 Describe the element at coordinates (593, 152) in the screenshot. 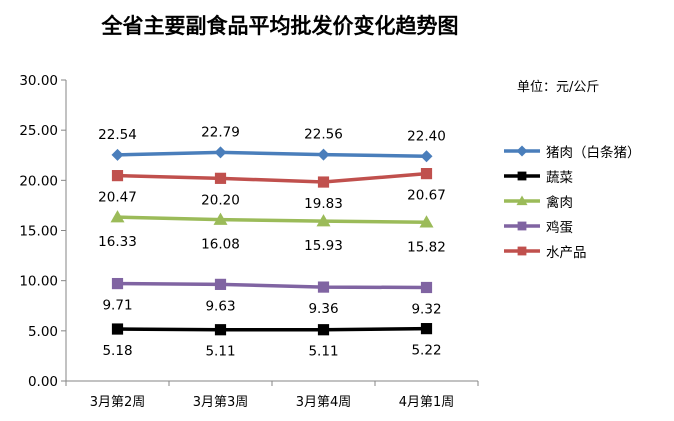

I see `legend-label: 猪肉（白条猪）` at that location.